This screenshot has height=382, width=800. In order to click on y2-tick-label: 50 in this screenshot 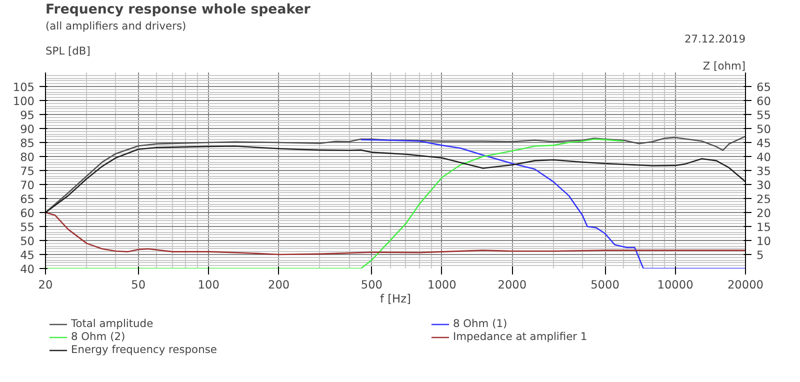, I will do `click(763, 129)`.